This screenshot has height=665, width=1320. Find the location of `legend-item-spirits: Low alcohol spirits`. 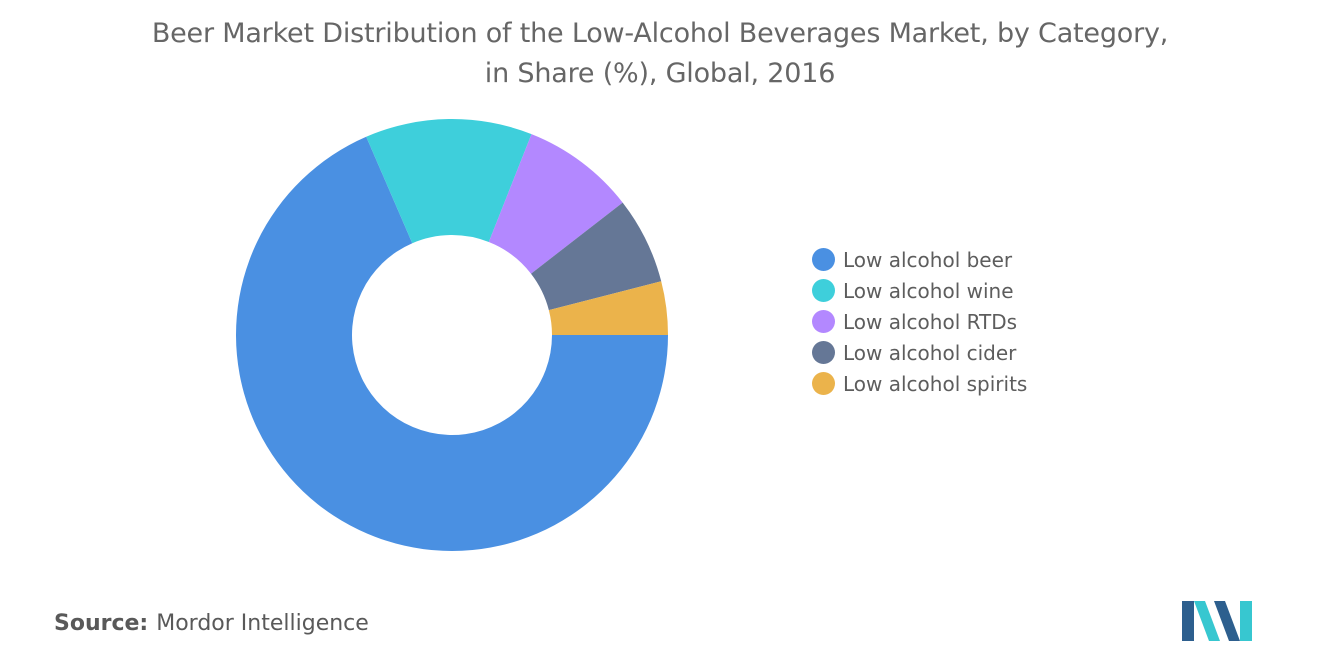

legend-item-spirits: Low alcohol spirits is located at coordinates (942, 383).